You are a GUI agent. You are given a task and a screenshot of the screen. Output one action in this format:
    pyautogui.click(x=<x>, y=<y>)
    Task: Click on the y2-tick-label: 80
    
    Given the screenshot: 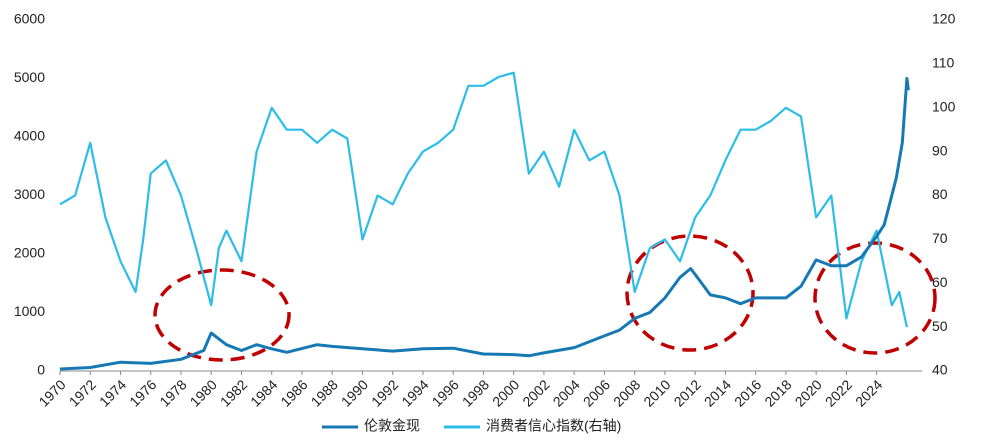 What is the action you would take?
    pyautogui.click(x=940, y=194)
    